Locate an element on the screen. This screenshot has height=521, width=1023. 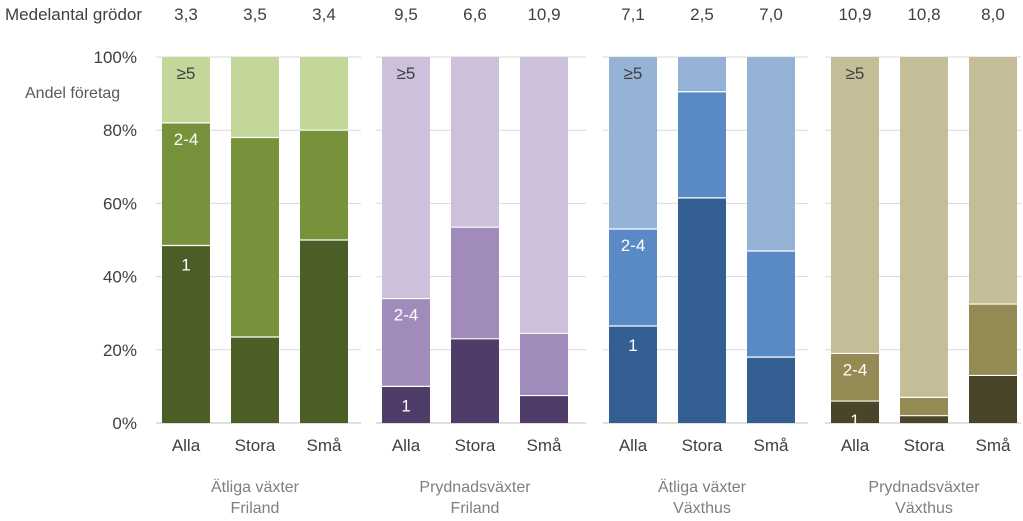
mean-value: 10,8 is located at coordinates (923, 14).